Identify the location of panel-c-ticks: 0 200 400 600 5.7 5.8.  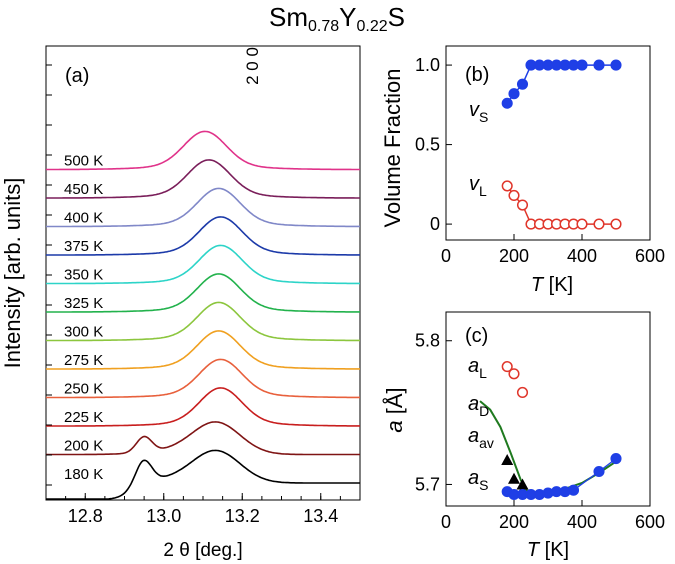
(540, 431).